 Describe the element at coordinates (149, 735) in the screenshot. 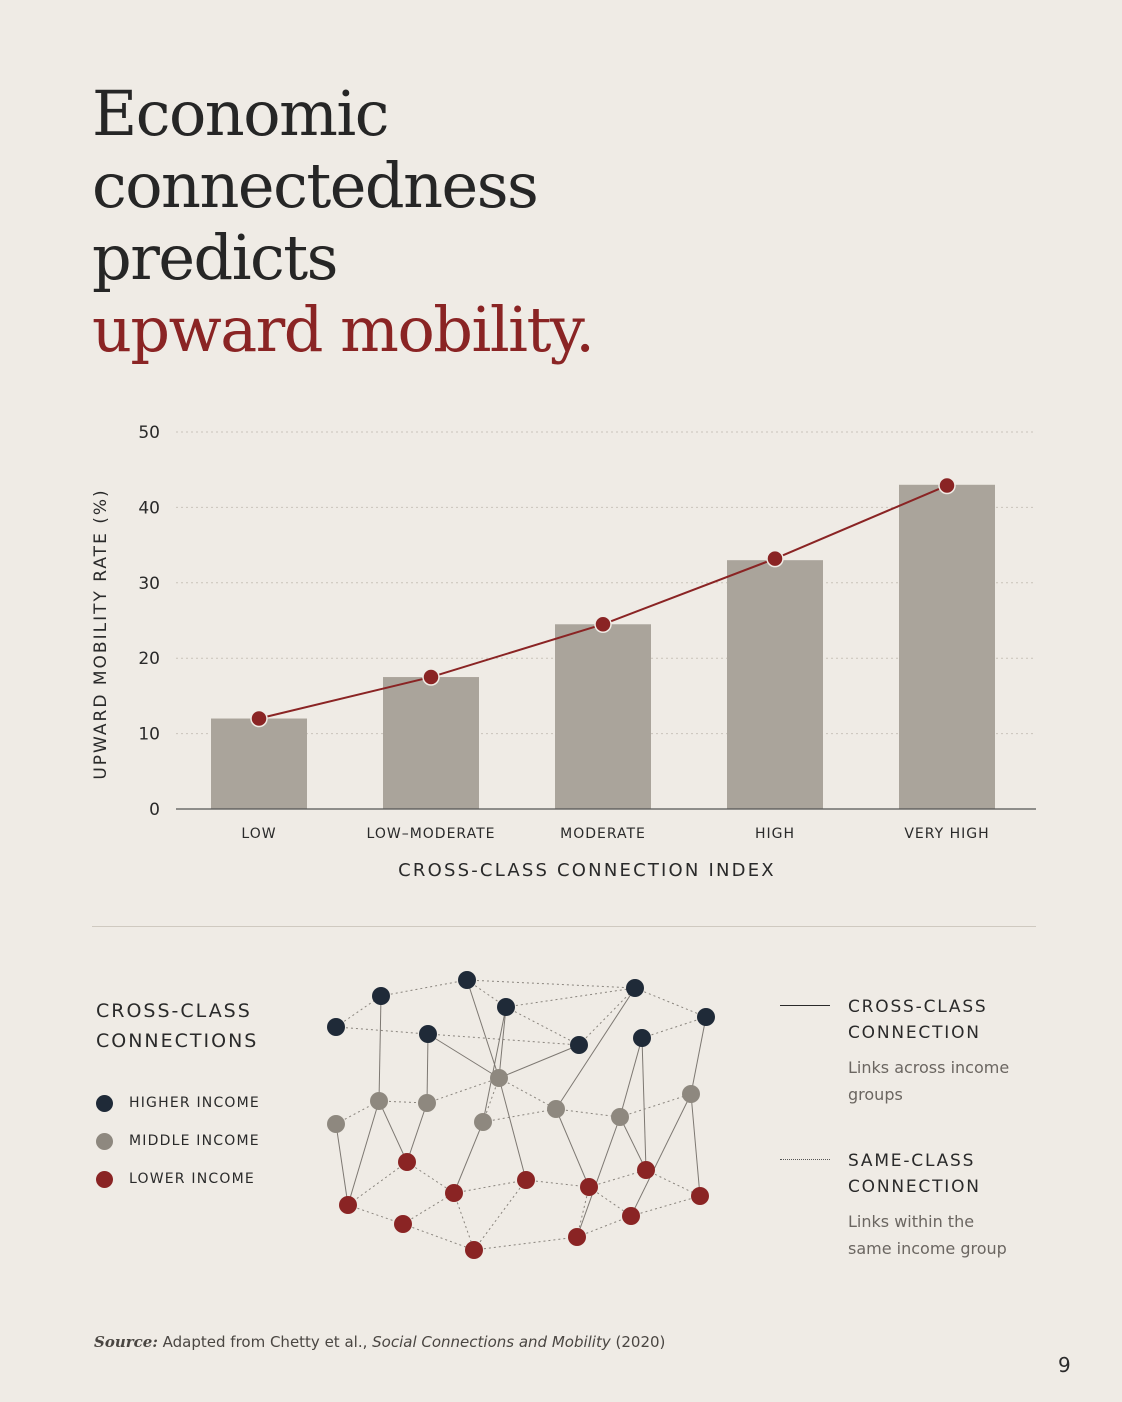

I see `y-tick-label: 10` at that location.